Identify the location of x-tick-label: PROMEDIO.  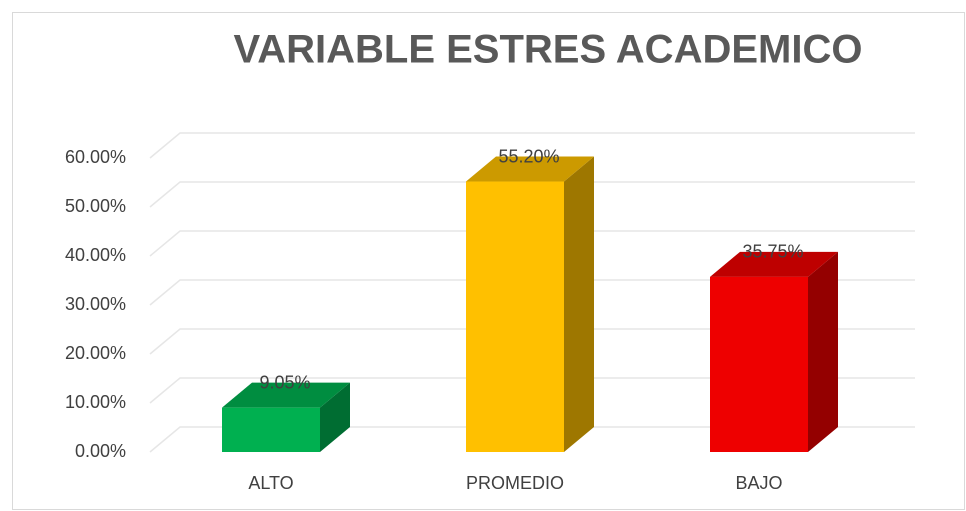
(515, 483).